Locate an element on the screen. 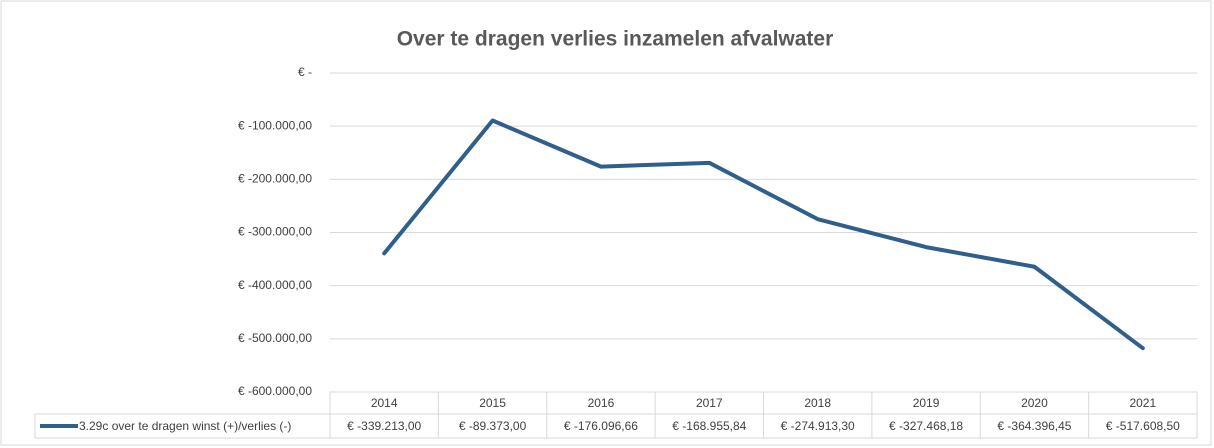  x-tick-label: 2019 is located at coordinates (926, 403).